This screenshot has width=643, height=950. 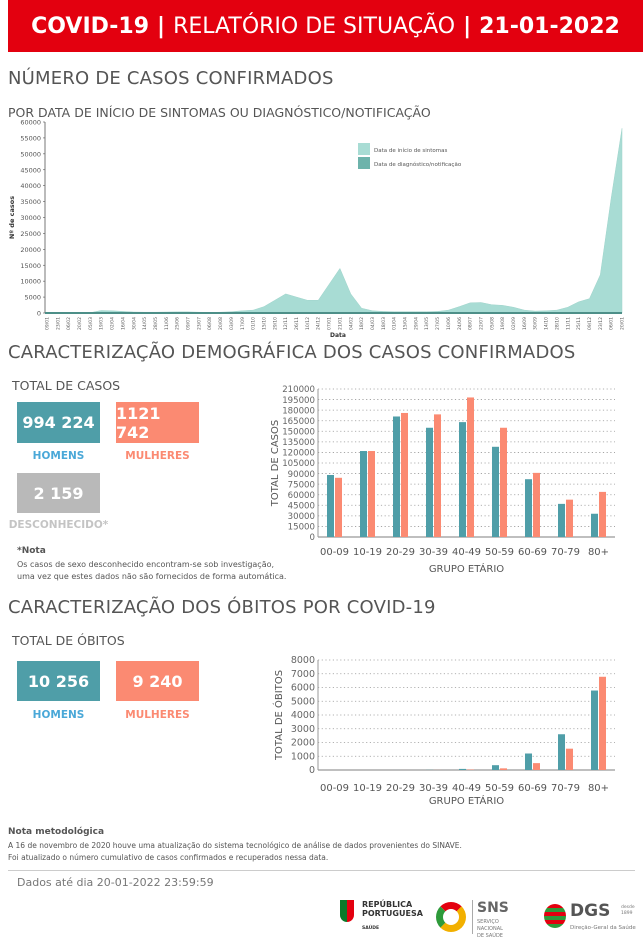 I want to click on x-tick-label: 08/07, so click(x=471, y=323).